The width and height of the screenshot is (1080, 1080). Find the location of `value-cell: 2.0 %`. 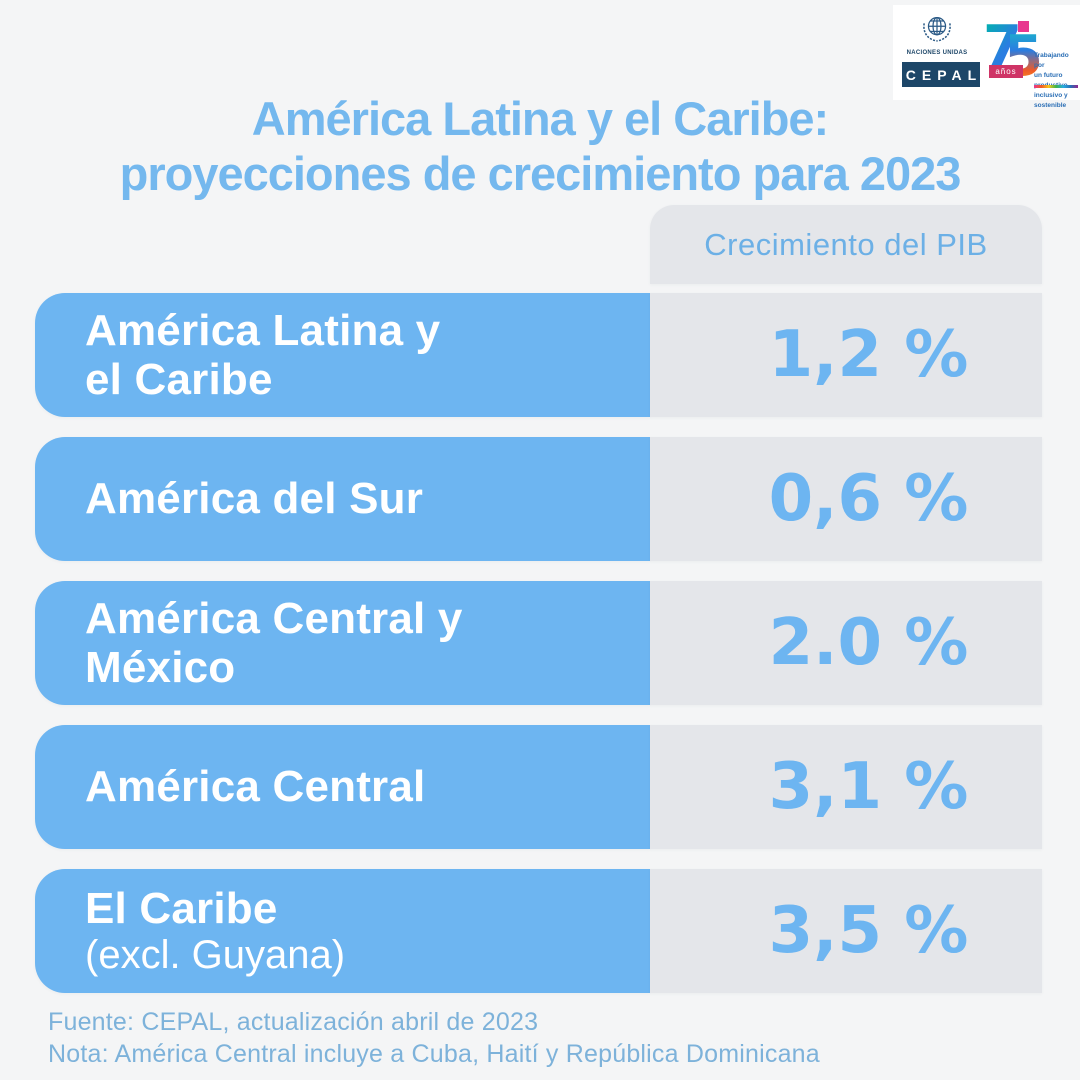

value-cell: 2.0 % is located at coordinates (846, 643).